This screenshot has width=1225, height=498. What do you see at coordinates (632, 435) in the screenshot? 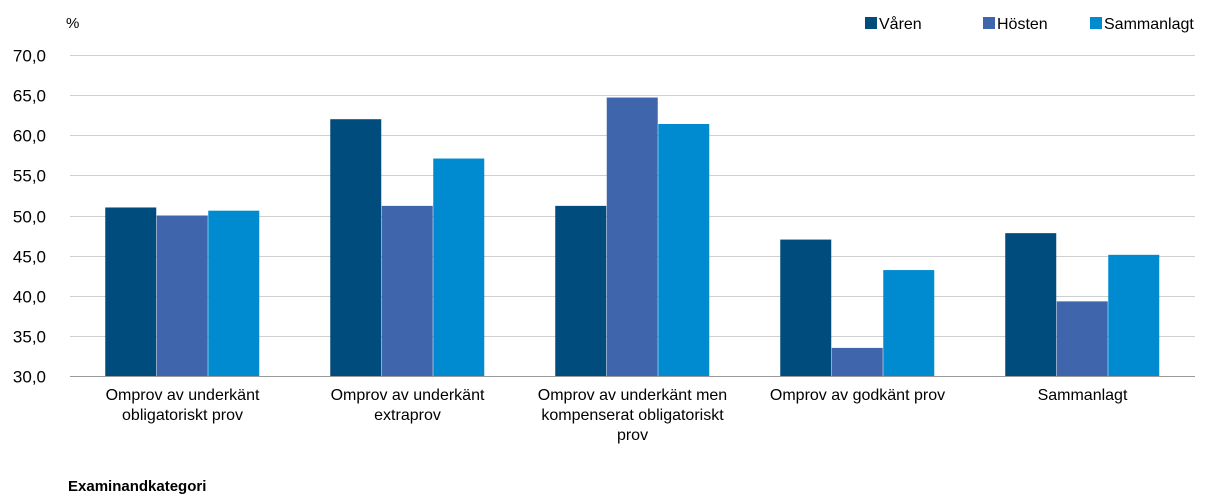
I see `x-category-label: prov` at bounding box center [632, 435].